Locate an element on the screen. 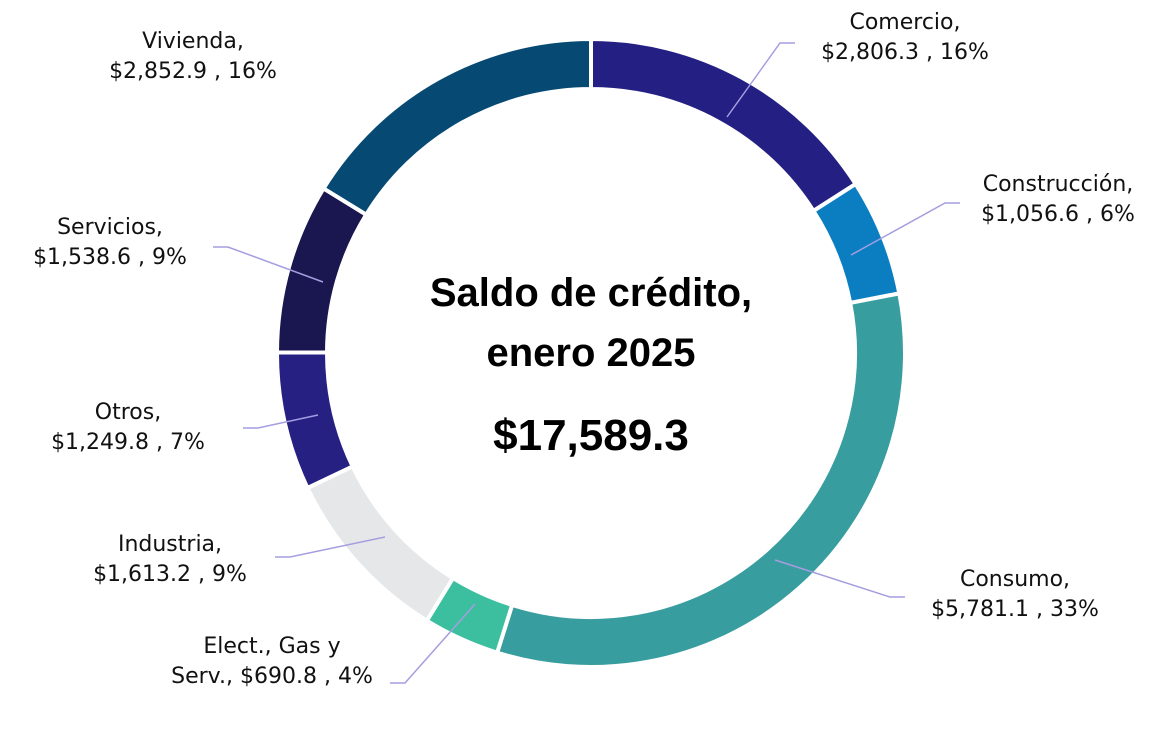 Image resolution: width=1155 pixels, height=731 pixels. category-label: Construcción, is located at coordinates (1058, 184).